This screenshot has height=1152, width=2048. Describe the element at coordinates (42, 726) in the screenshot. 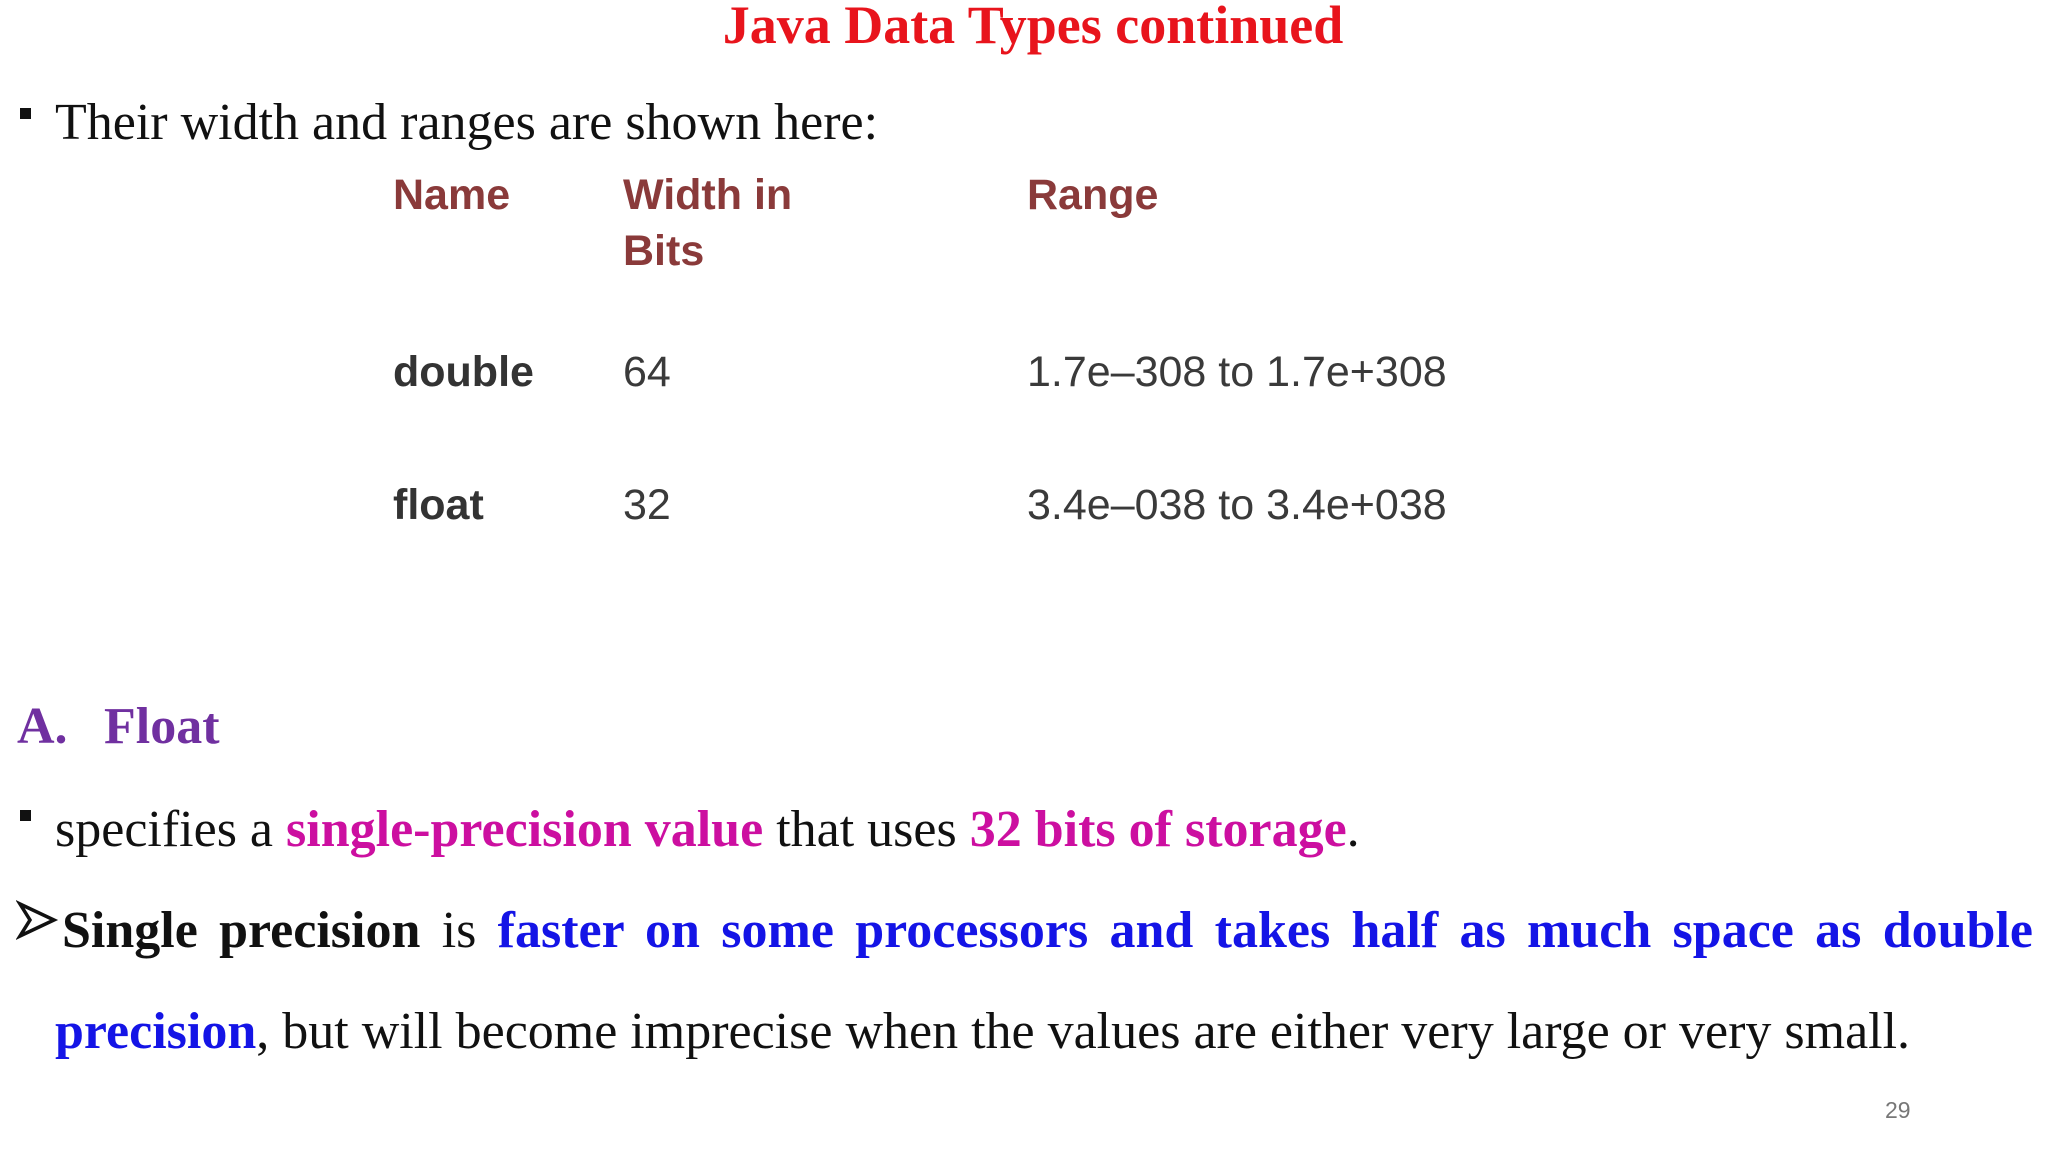

I see `section-label: A.` at that location.